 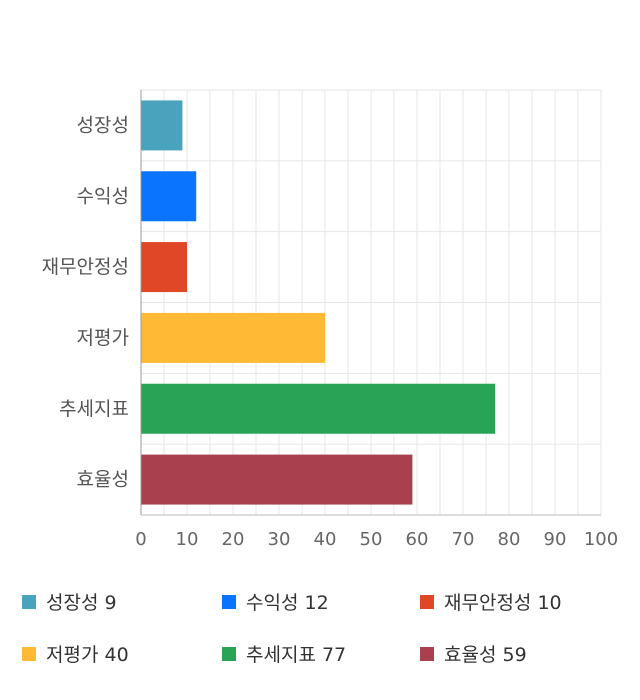 I want to click on category-label-4: 추세지표, so click(x=94, y=409).